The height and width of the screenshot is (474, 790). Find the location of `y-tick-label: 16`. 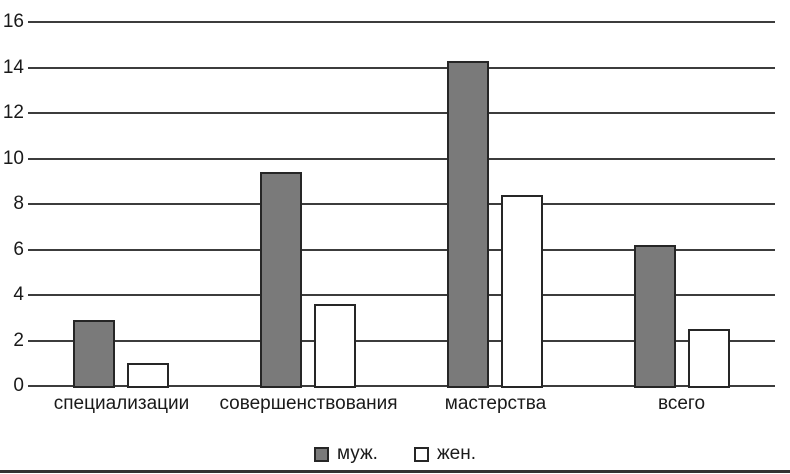

y-tick-label: 16 is located at coordinates (13, 21).